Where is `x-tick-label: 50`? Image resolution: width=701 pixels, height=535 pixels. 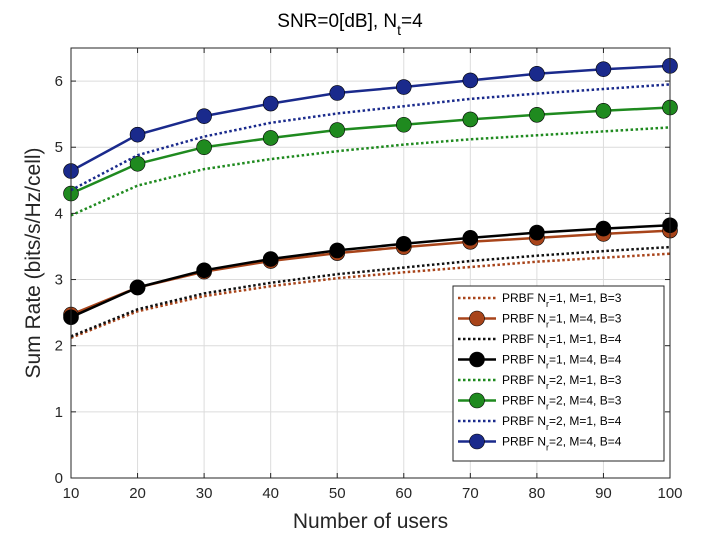
x-tick-label: 50 is located at coordinates (337, 493).